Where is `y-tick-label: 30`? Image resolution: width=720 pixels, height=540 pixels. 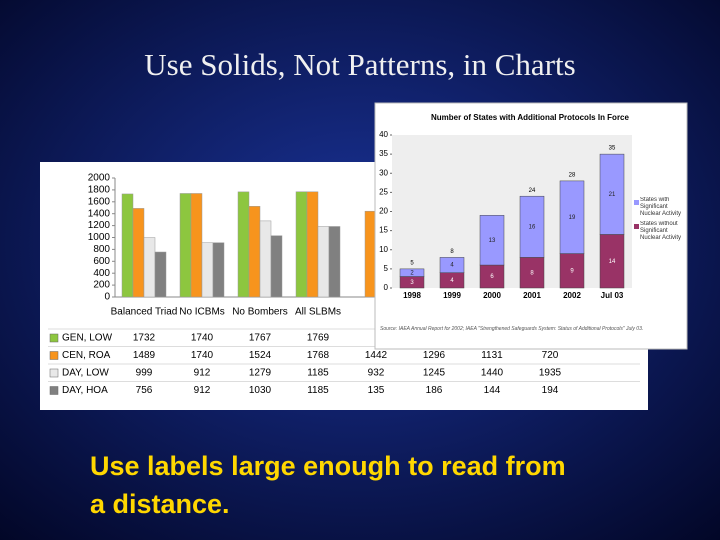
y-tick-label: 30 is located at coordinates (383, 172).